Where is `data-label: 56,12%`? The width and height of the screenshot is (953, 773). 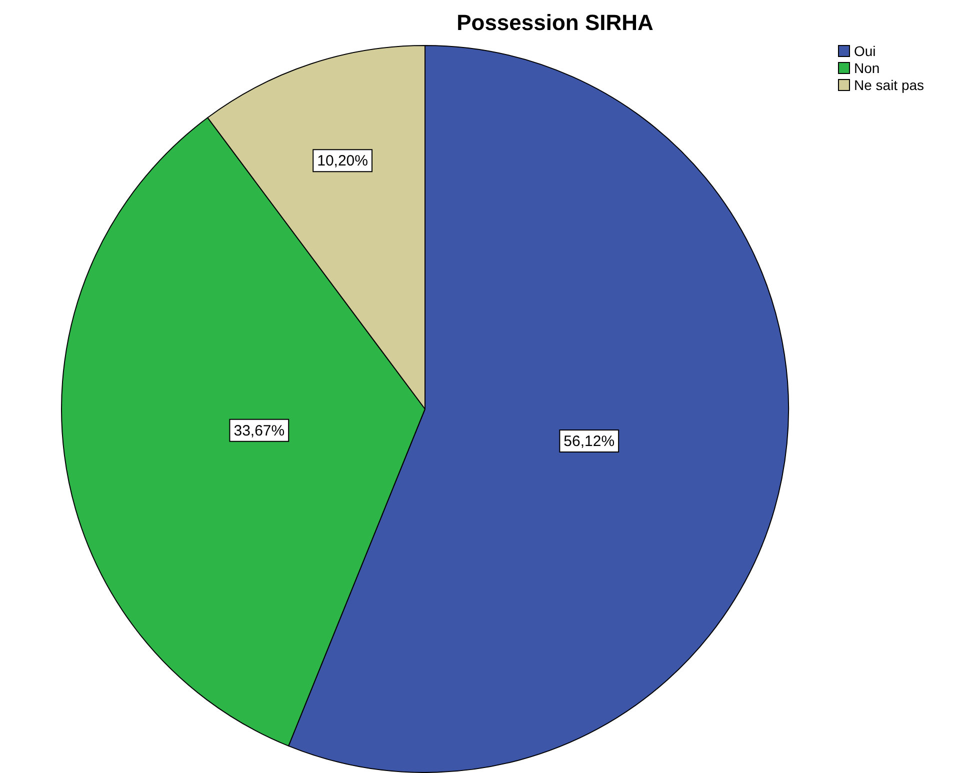
data-label: 56,12% is located at coordinates (589, 441).